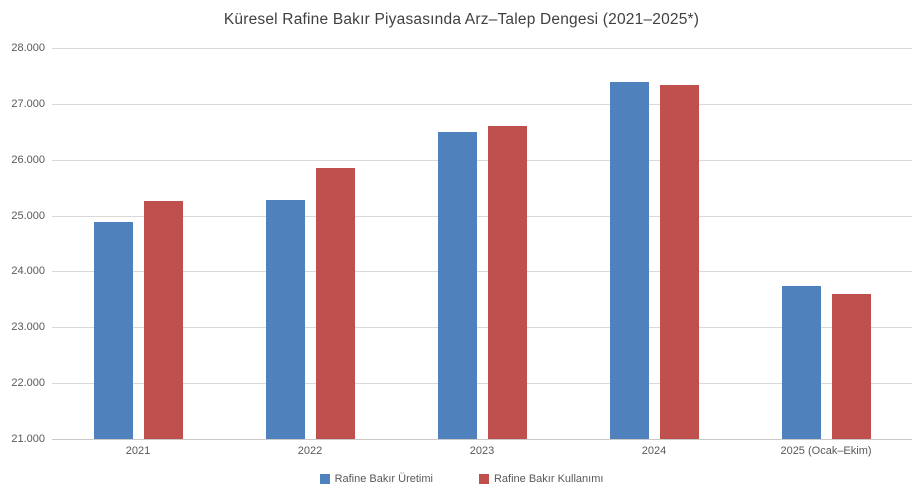  Describe the element at coordinates (28, 327) in the screenshot. I see `y-tick-label: 23.000` at that location.